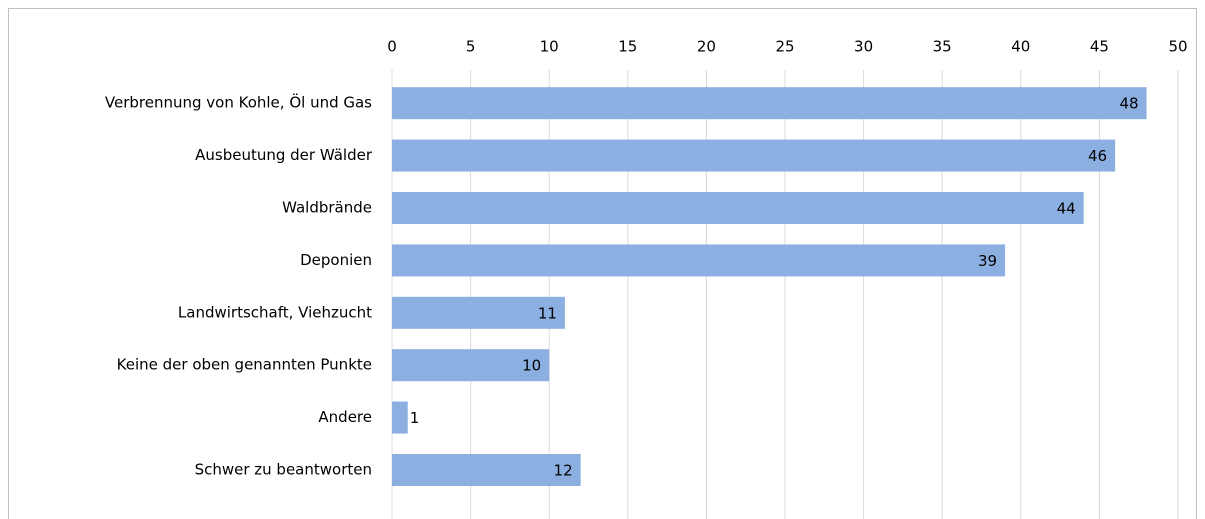  Describe the element at coordinates (1099, 47) in the screenshot. I see `x-tick-label: 45` at that location.